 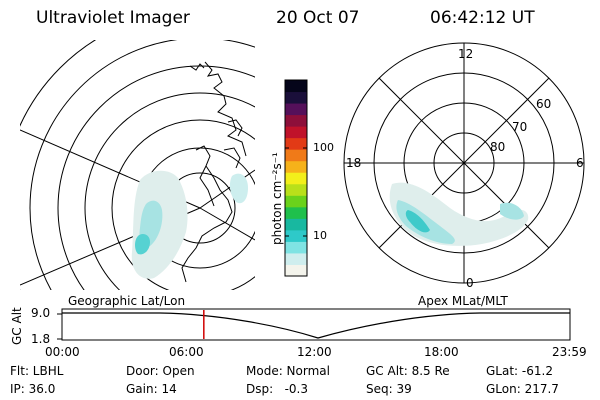 What do you see at coordinates (151, 389) in the screenshot?
I see `footer-gain: Gain: 14` at bounding box center [151, 389].